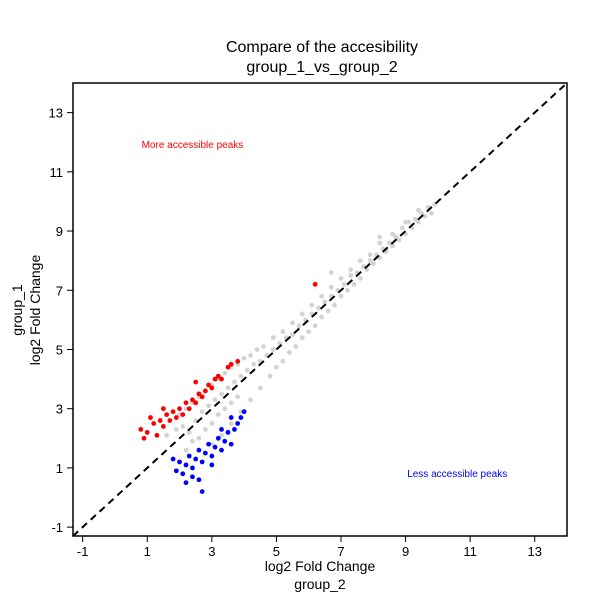 The height and width of the screenshot is (600, 600). What do you see at coordinates (57, 172) in the screenshot?
I see `y-tick-label: 11` at bounding box center [57, 172].